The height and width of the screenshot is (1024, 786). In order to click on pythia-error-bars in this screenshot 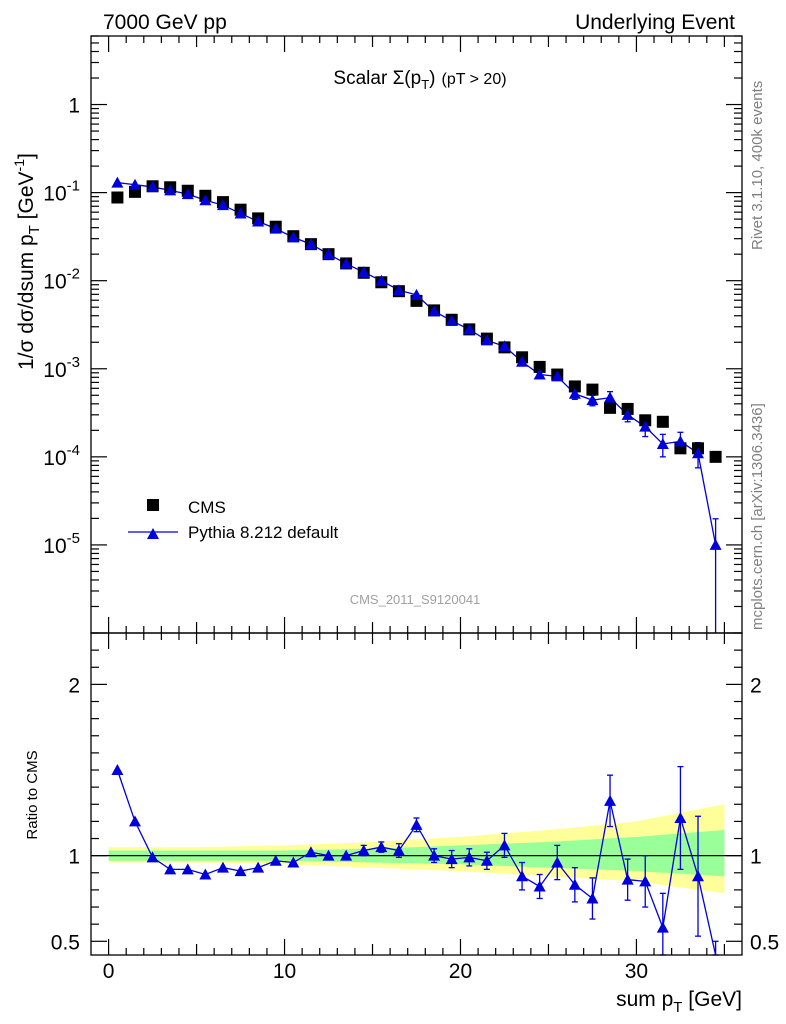, I will do `click(619, 495)`.